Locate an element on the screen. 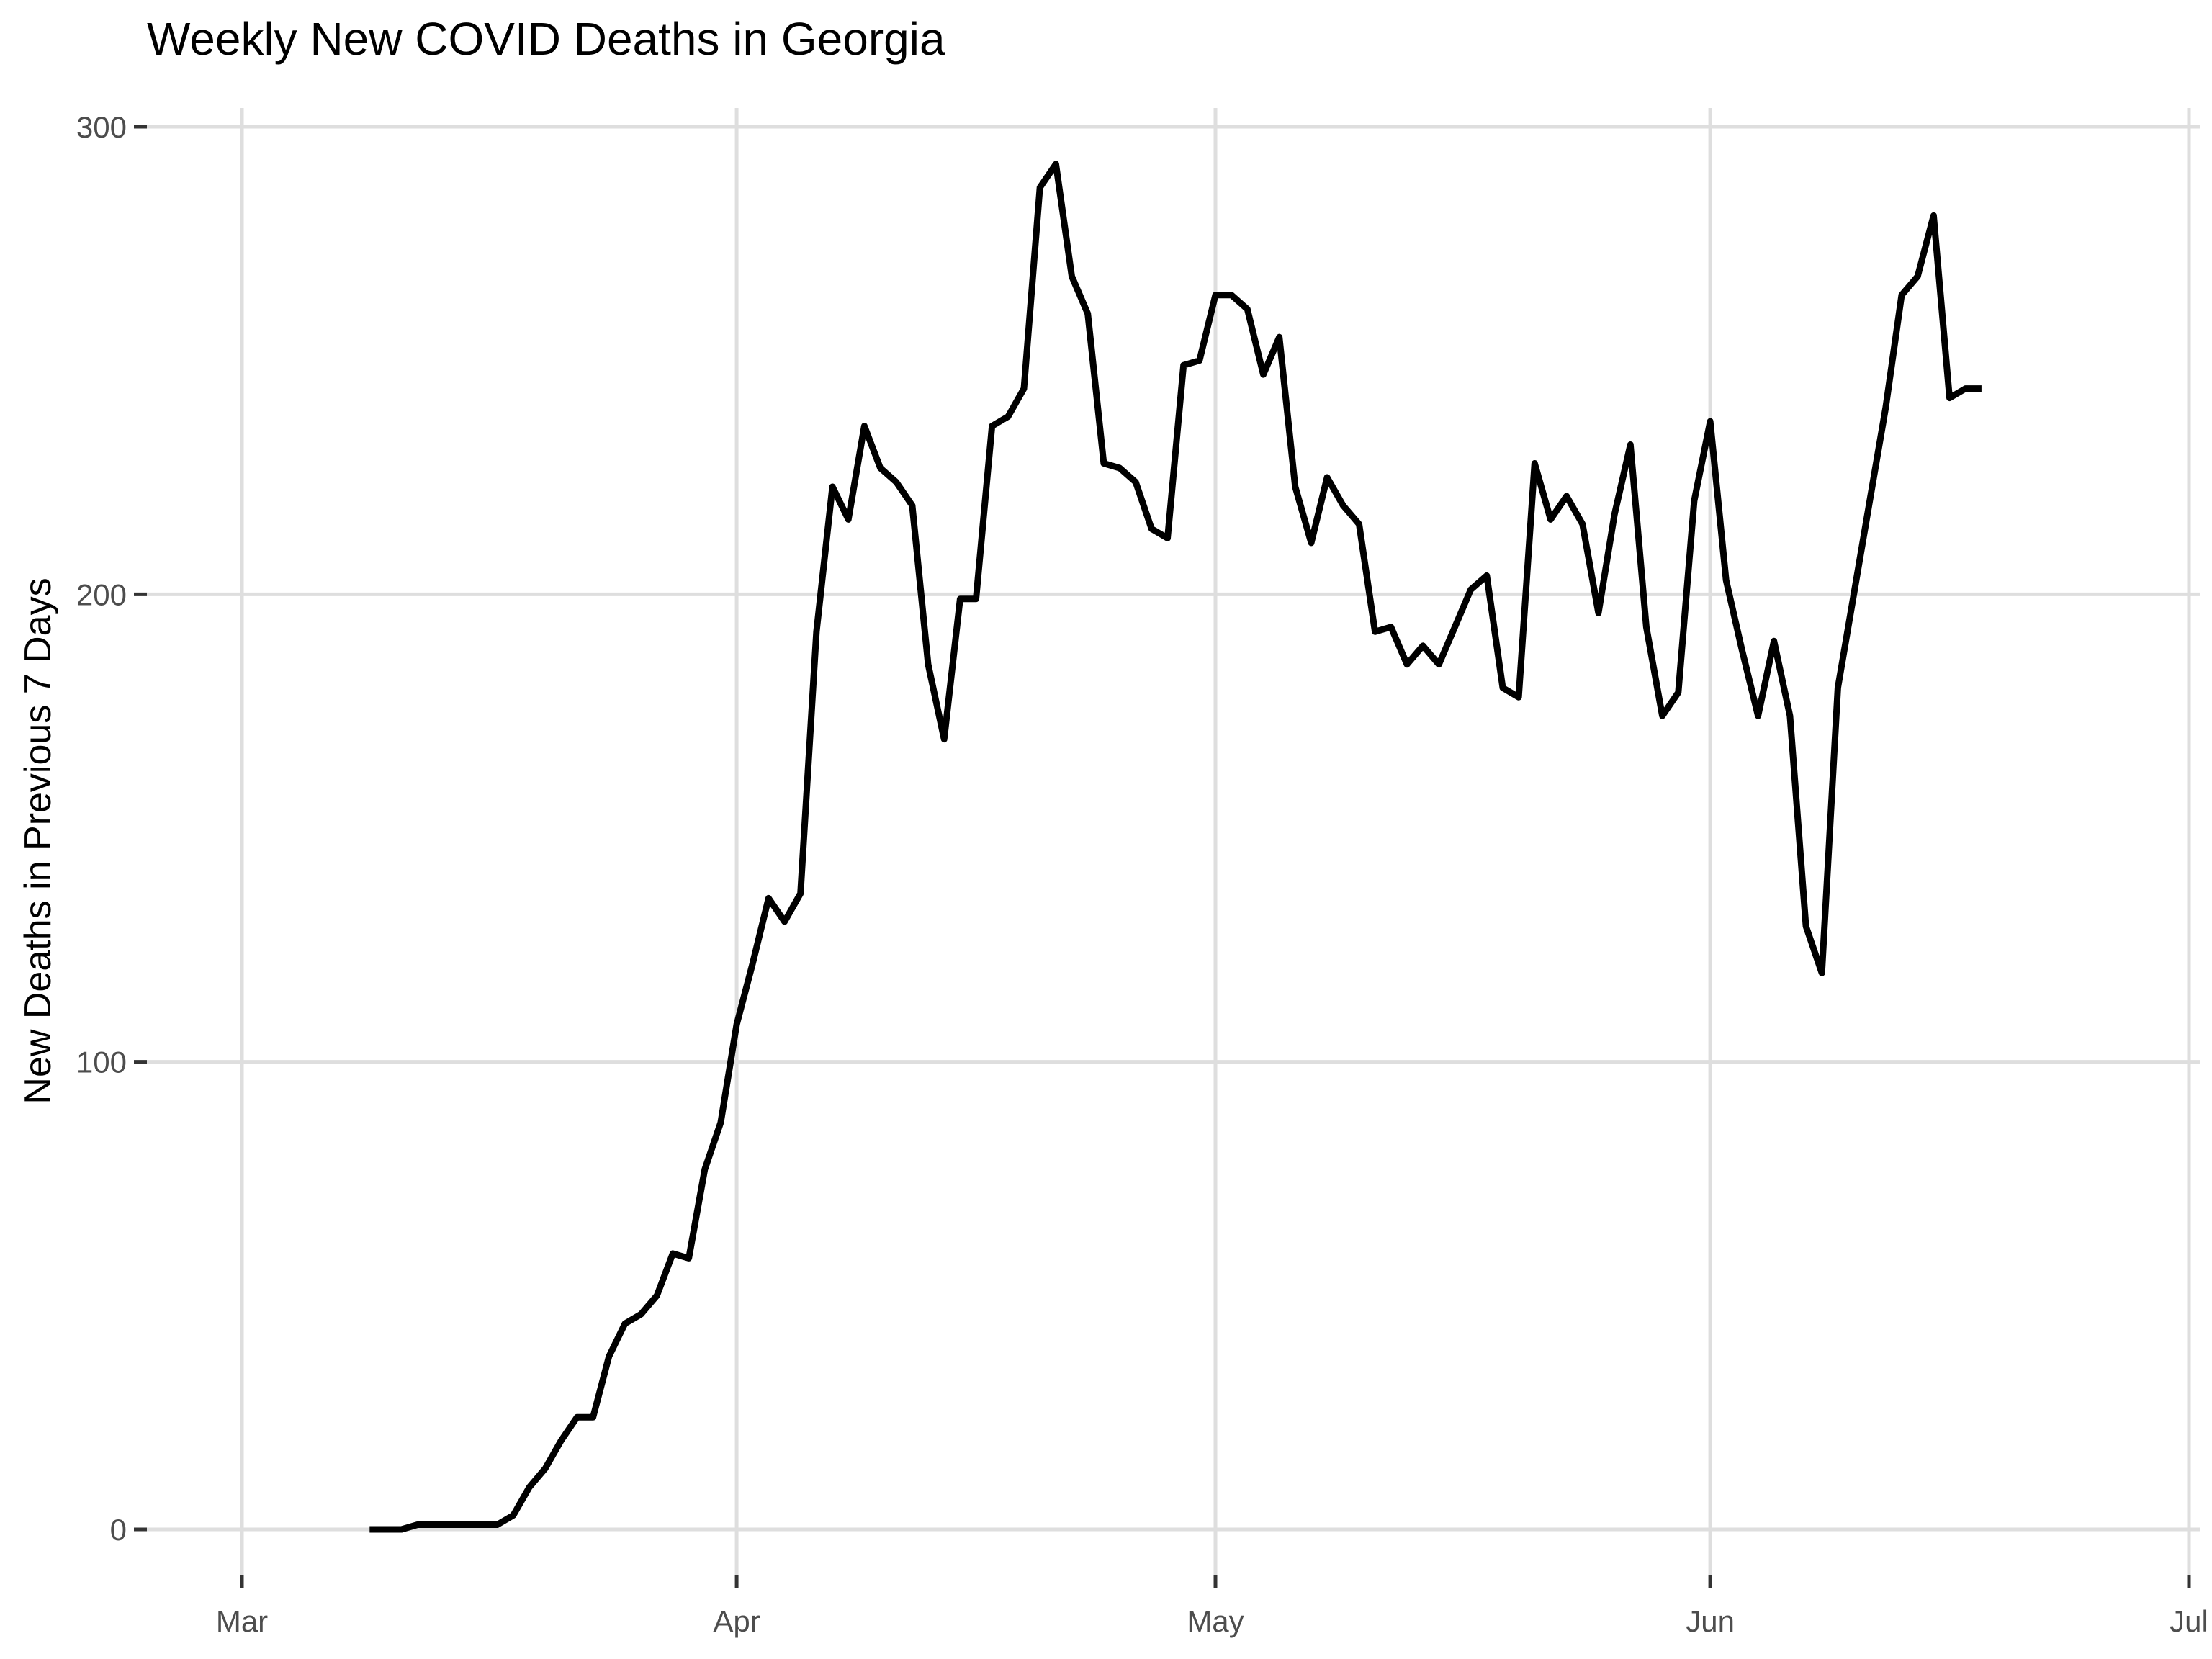  x-tick-label: May is located at coordinates (1216, 1621).